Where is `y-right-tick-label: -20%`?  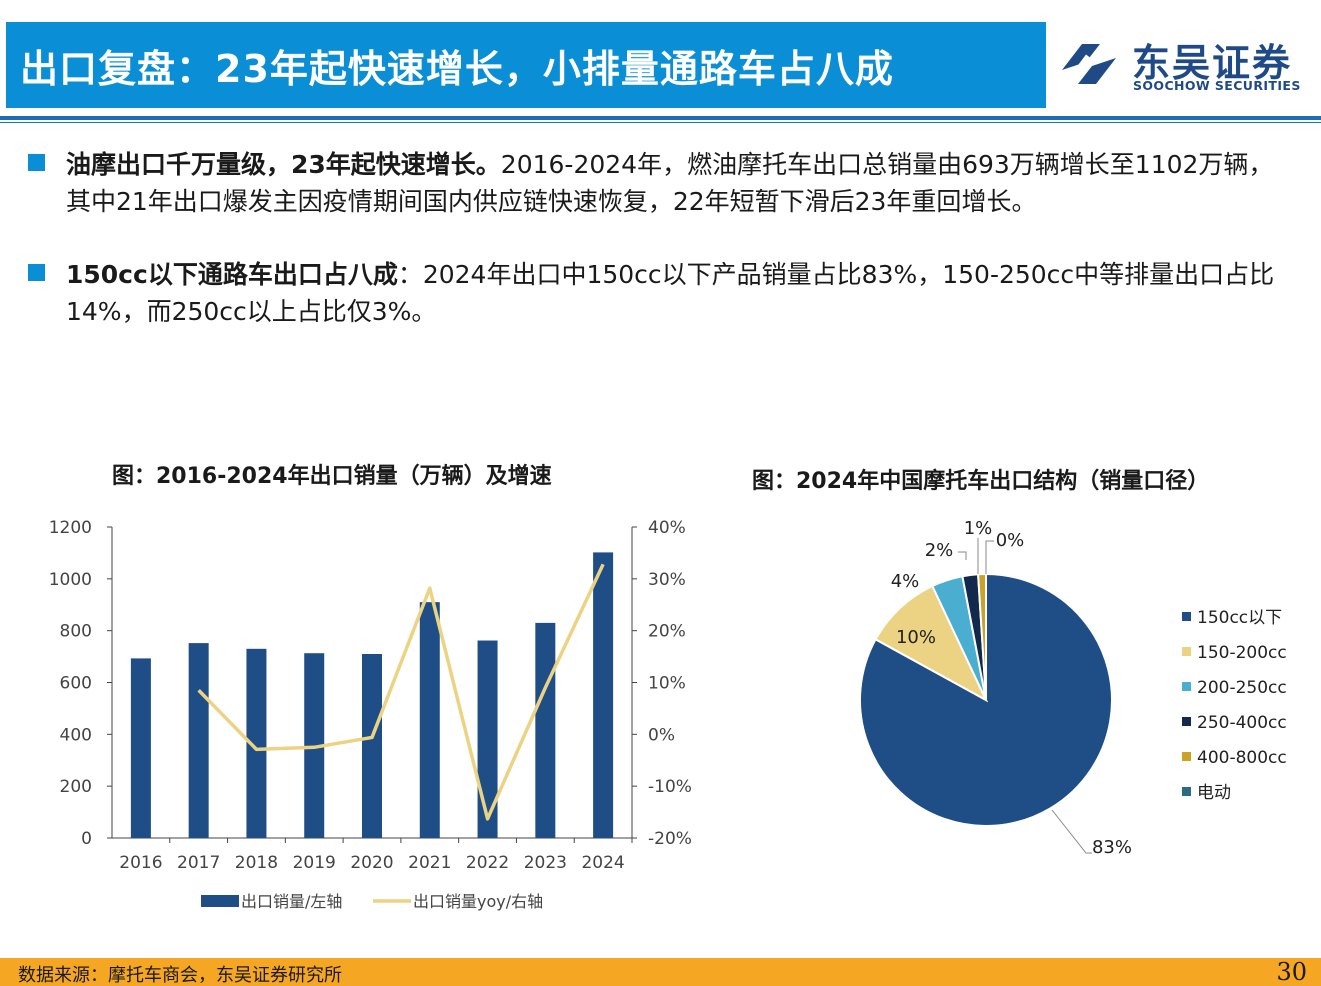
y-right-tick-label: -20% is located at coordinates (670, 839).